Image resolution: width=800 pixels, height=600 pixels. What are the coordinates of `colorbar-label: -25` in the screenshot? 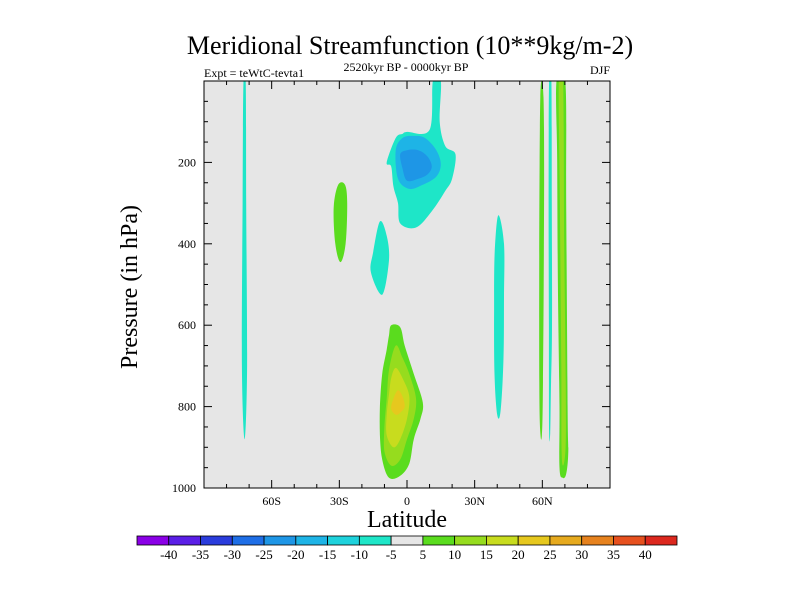 It's located at (263, 554).